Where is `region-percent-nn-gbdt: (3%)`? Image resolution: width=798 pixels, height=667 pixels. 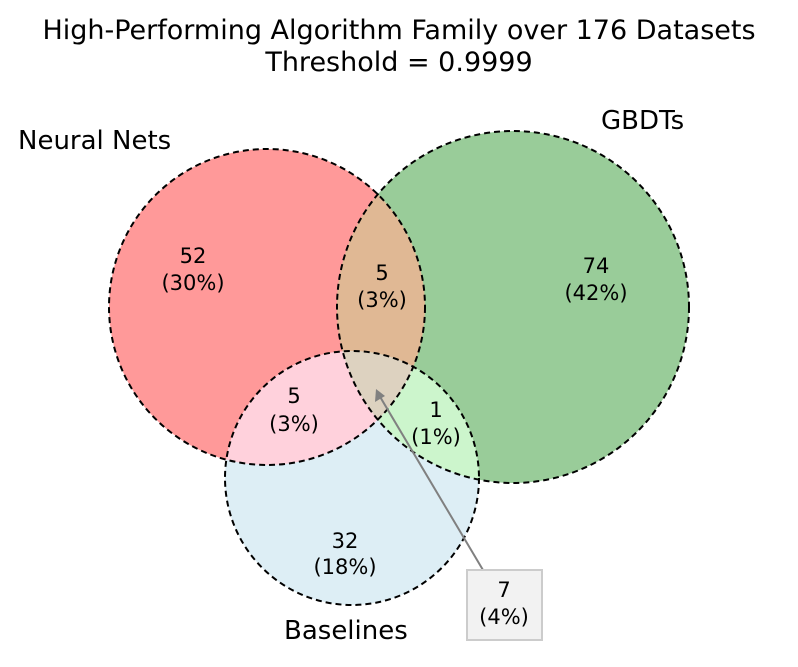
region-percent-nn-gbdt: (3%) is located at coordinates (382, 300).